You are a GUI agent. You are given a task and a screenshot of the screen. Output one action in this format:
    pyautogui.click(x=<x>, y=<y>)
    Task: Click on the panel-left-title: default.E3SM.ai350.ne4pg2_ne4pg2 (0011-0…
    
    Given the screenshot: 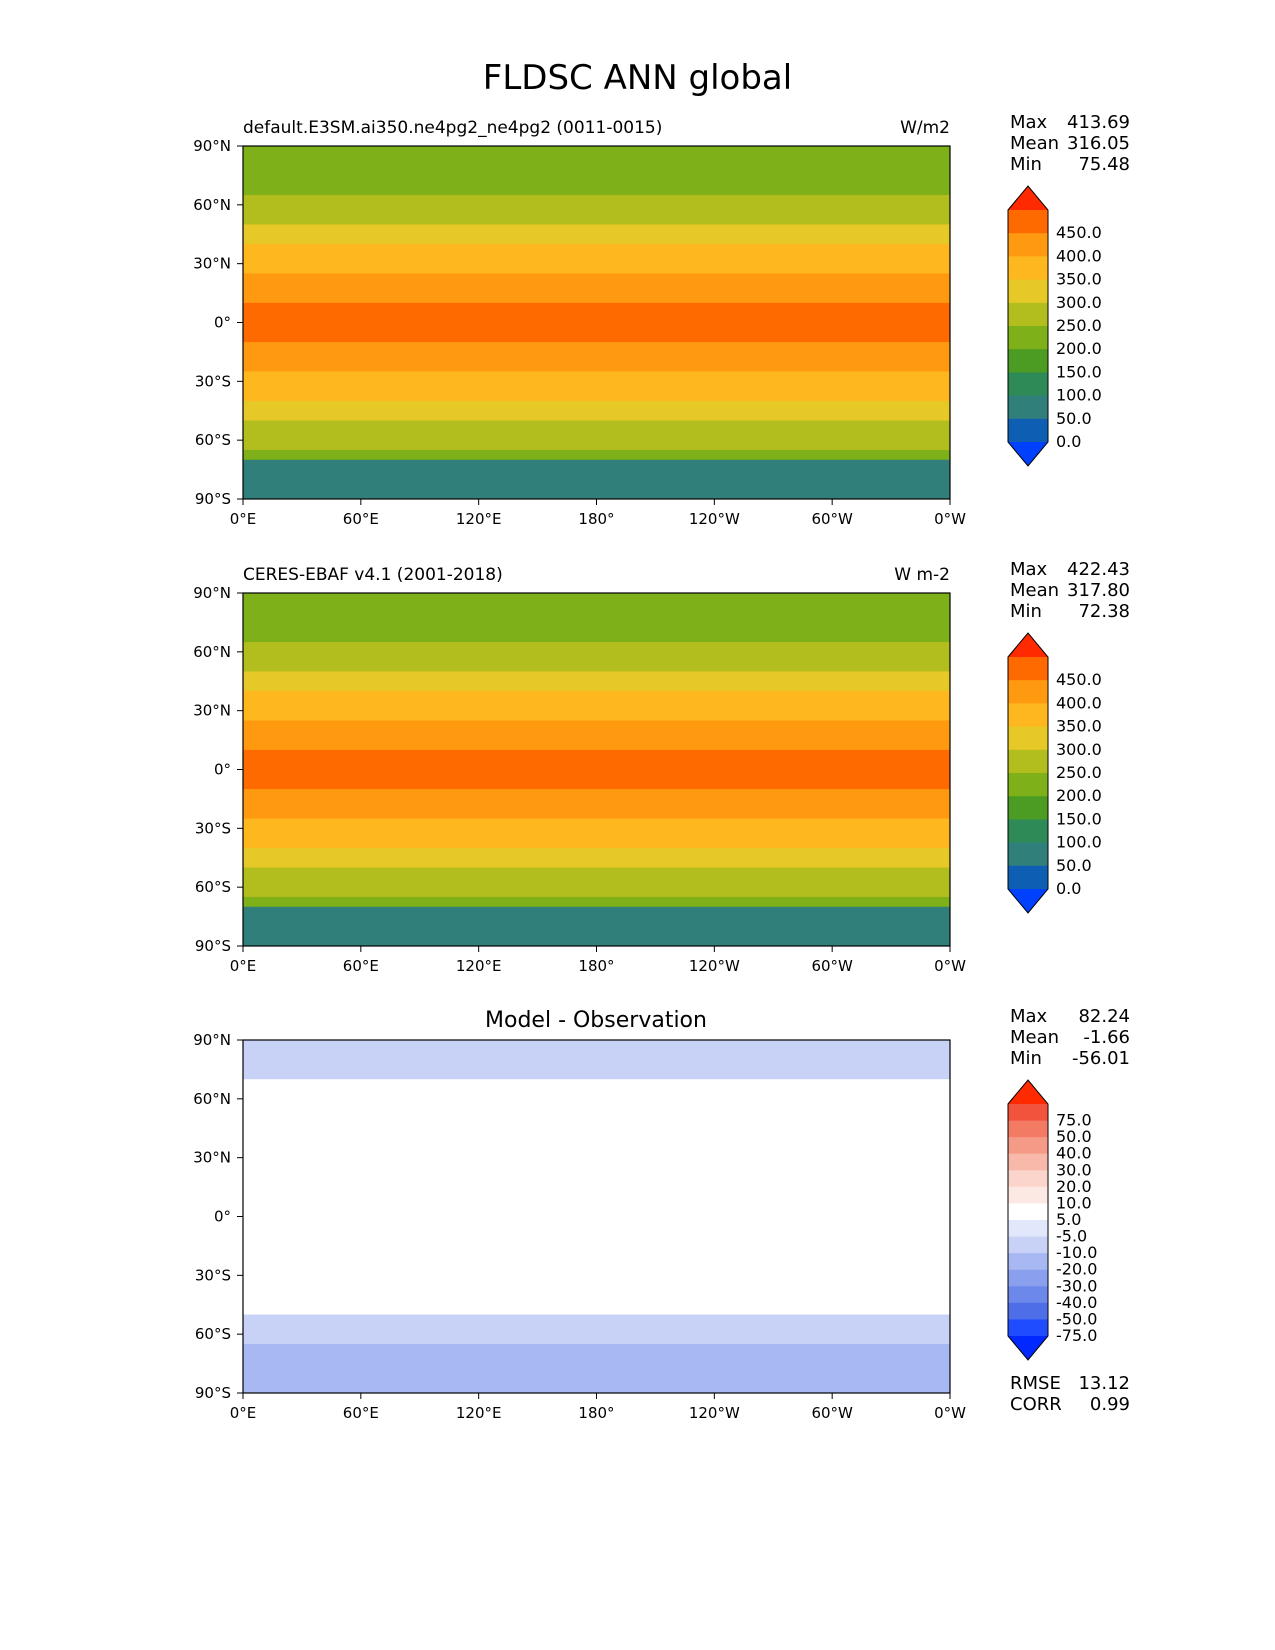 What is the action you would take?
    pyautogui.click(x=452, y=128)
    